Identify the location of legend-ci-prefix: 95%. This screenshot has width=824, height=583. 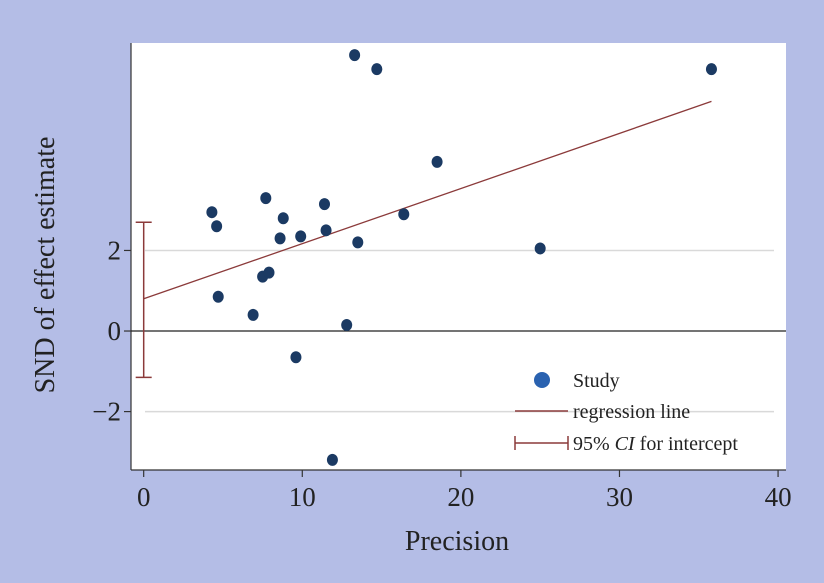
(594, 444).